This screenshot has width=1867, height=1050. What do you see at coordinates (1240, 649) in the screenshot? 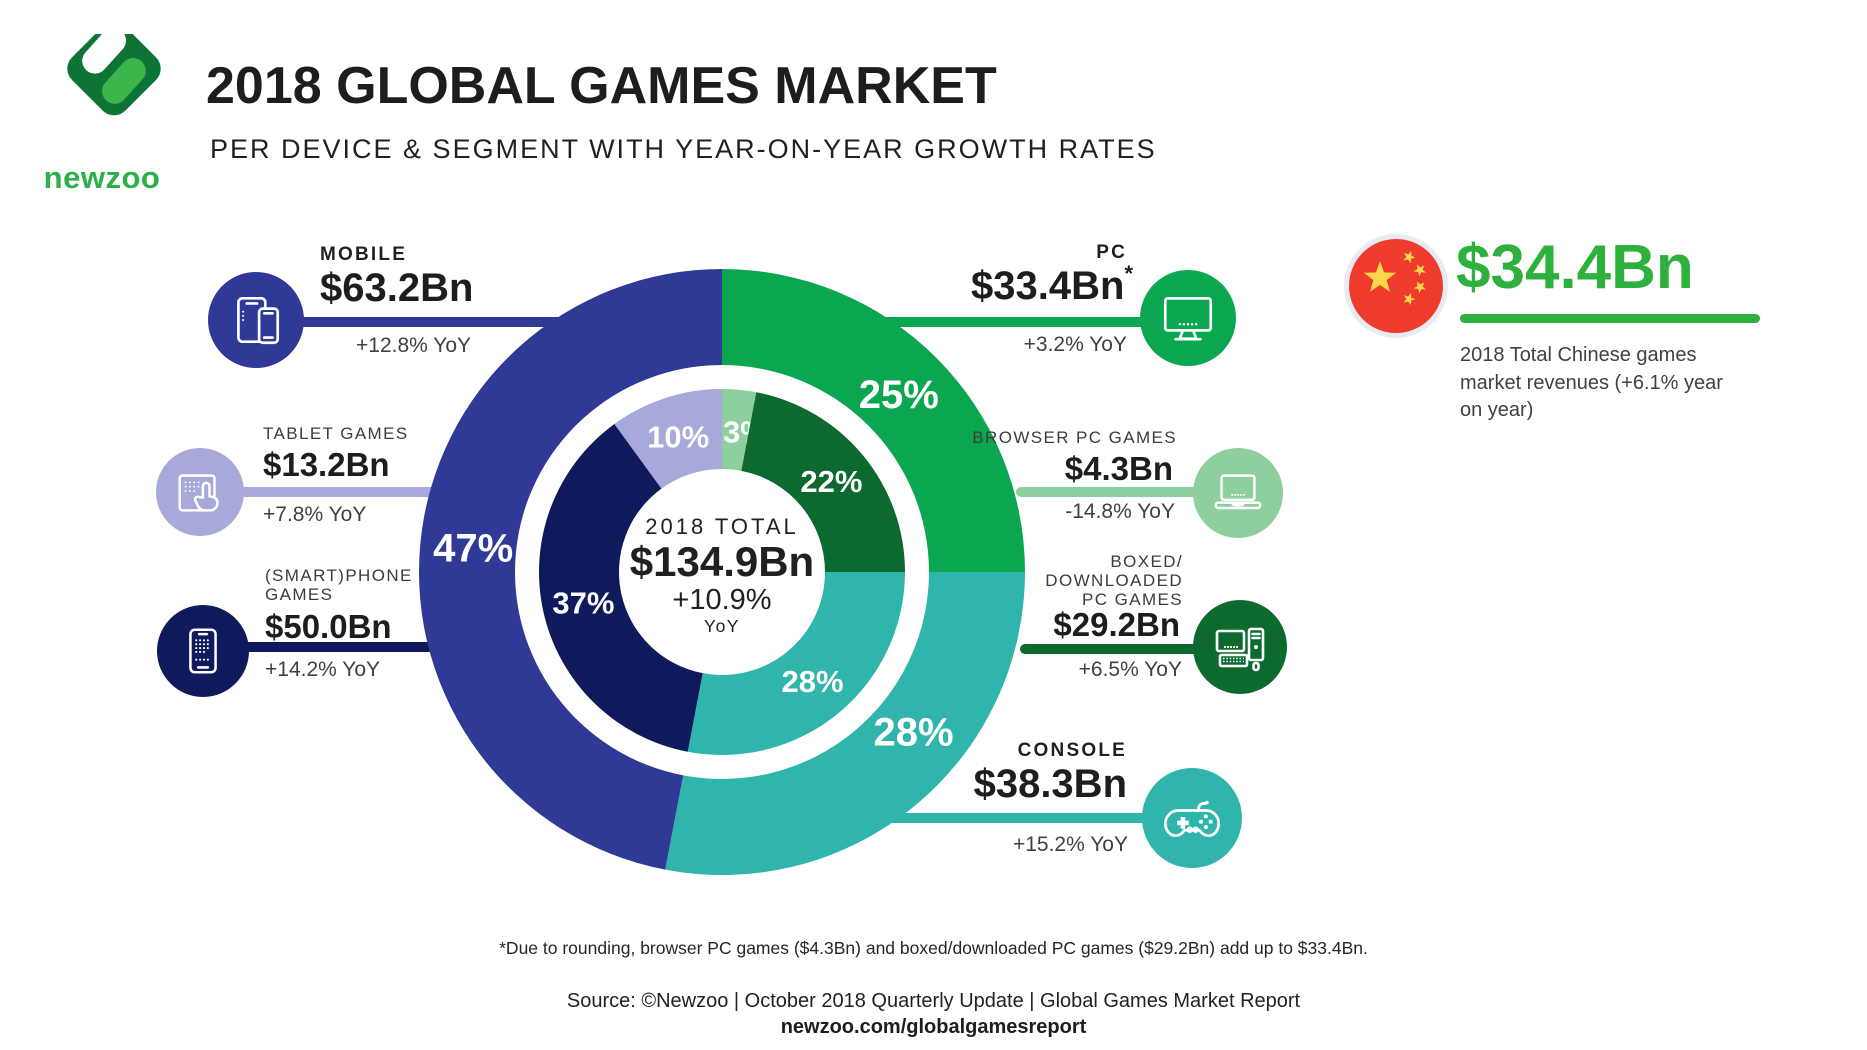
I see `desktop-pc-icon` at bounding box center [1240, 649].